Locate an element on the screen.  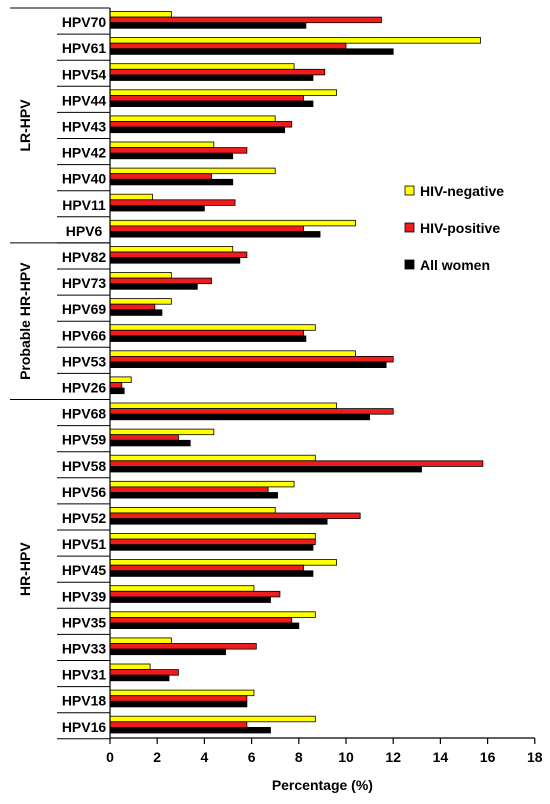
x-tick-label: 18 is located at coordinates (535, 757).